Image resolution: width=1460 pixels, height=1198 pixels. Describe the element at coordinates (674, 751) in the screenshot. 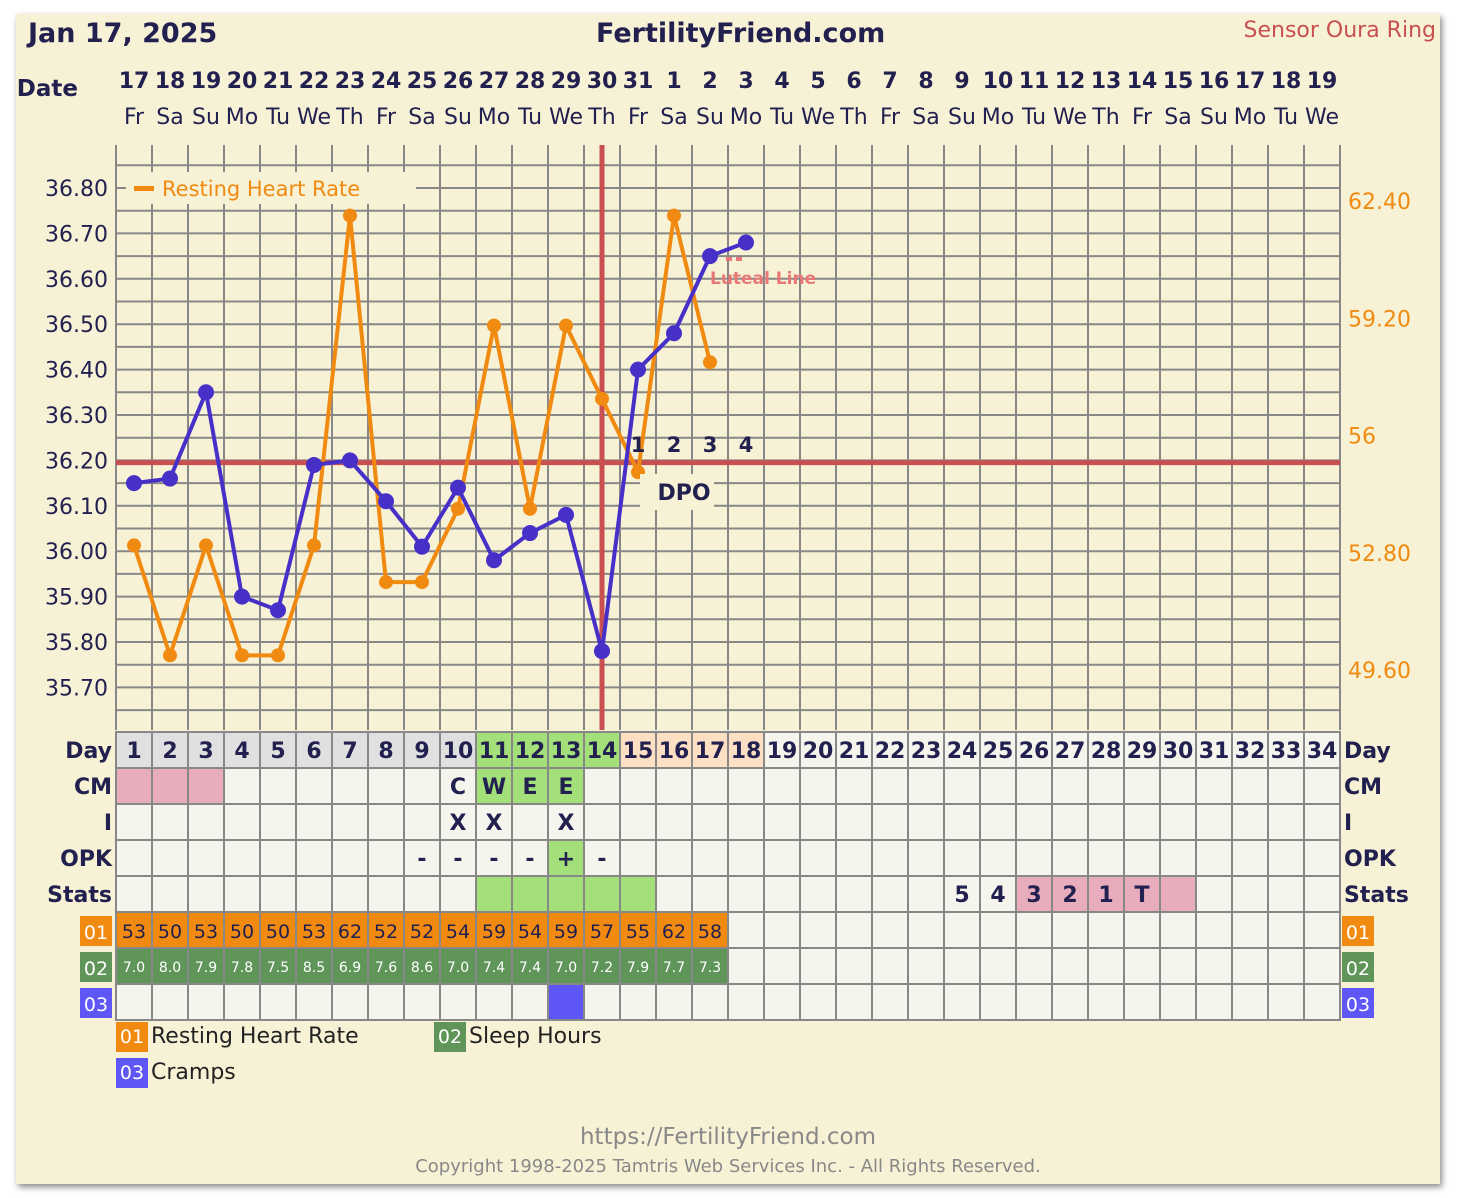

I see `cell-text-day: 16` at that location.